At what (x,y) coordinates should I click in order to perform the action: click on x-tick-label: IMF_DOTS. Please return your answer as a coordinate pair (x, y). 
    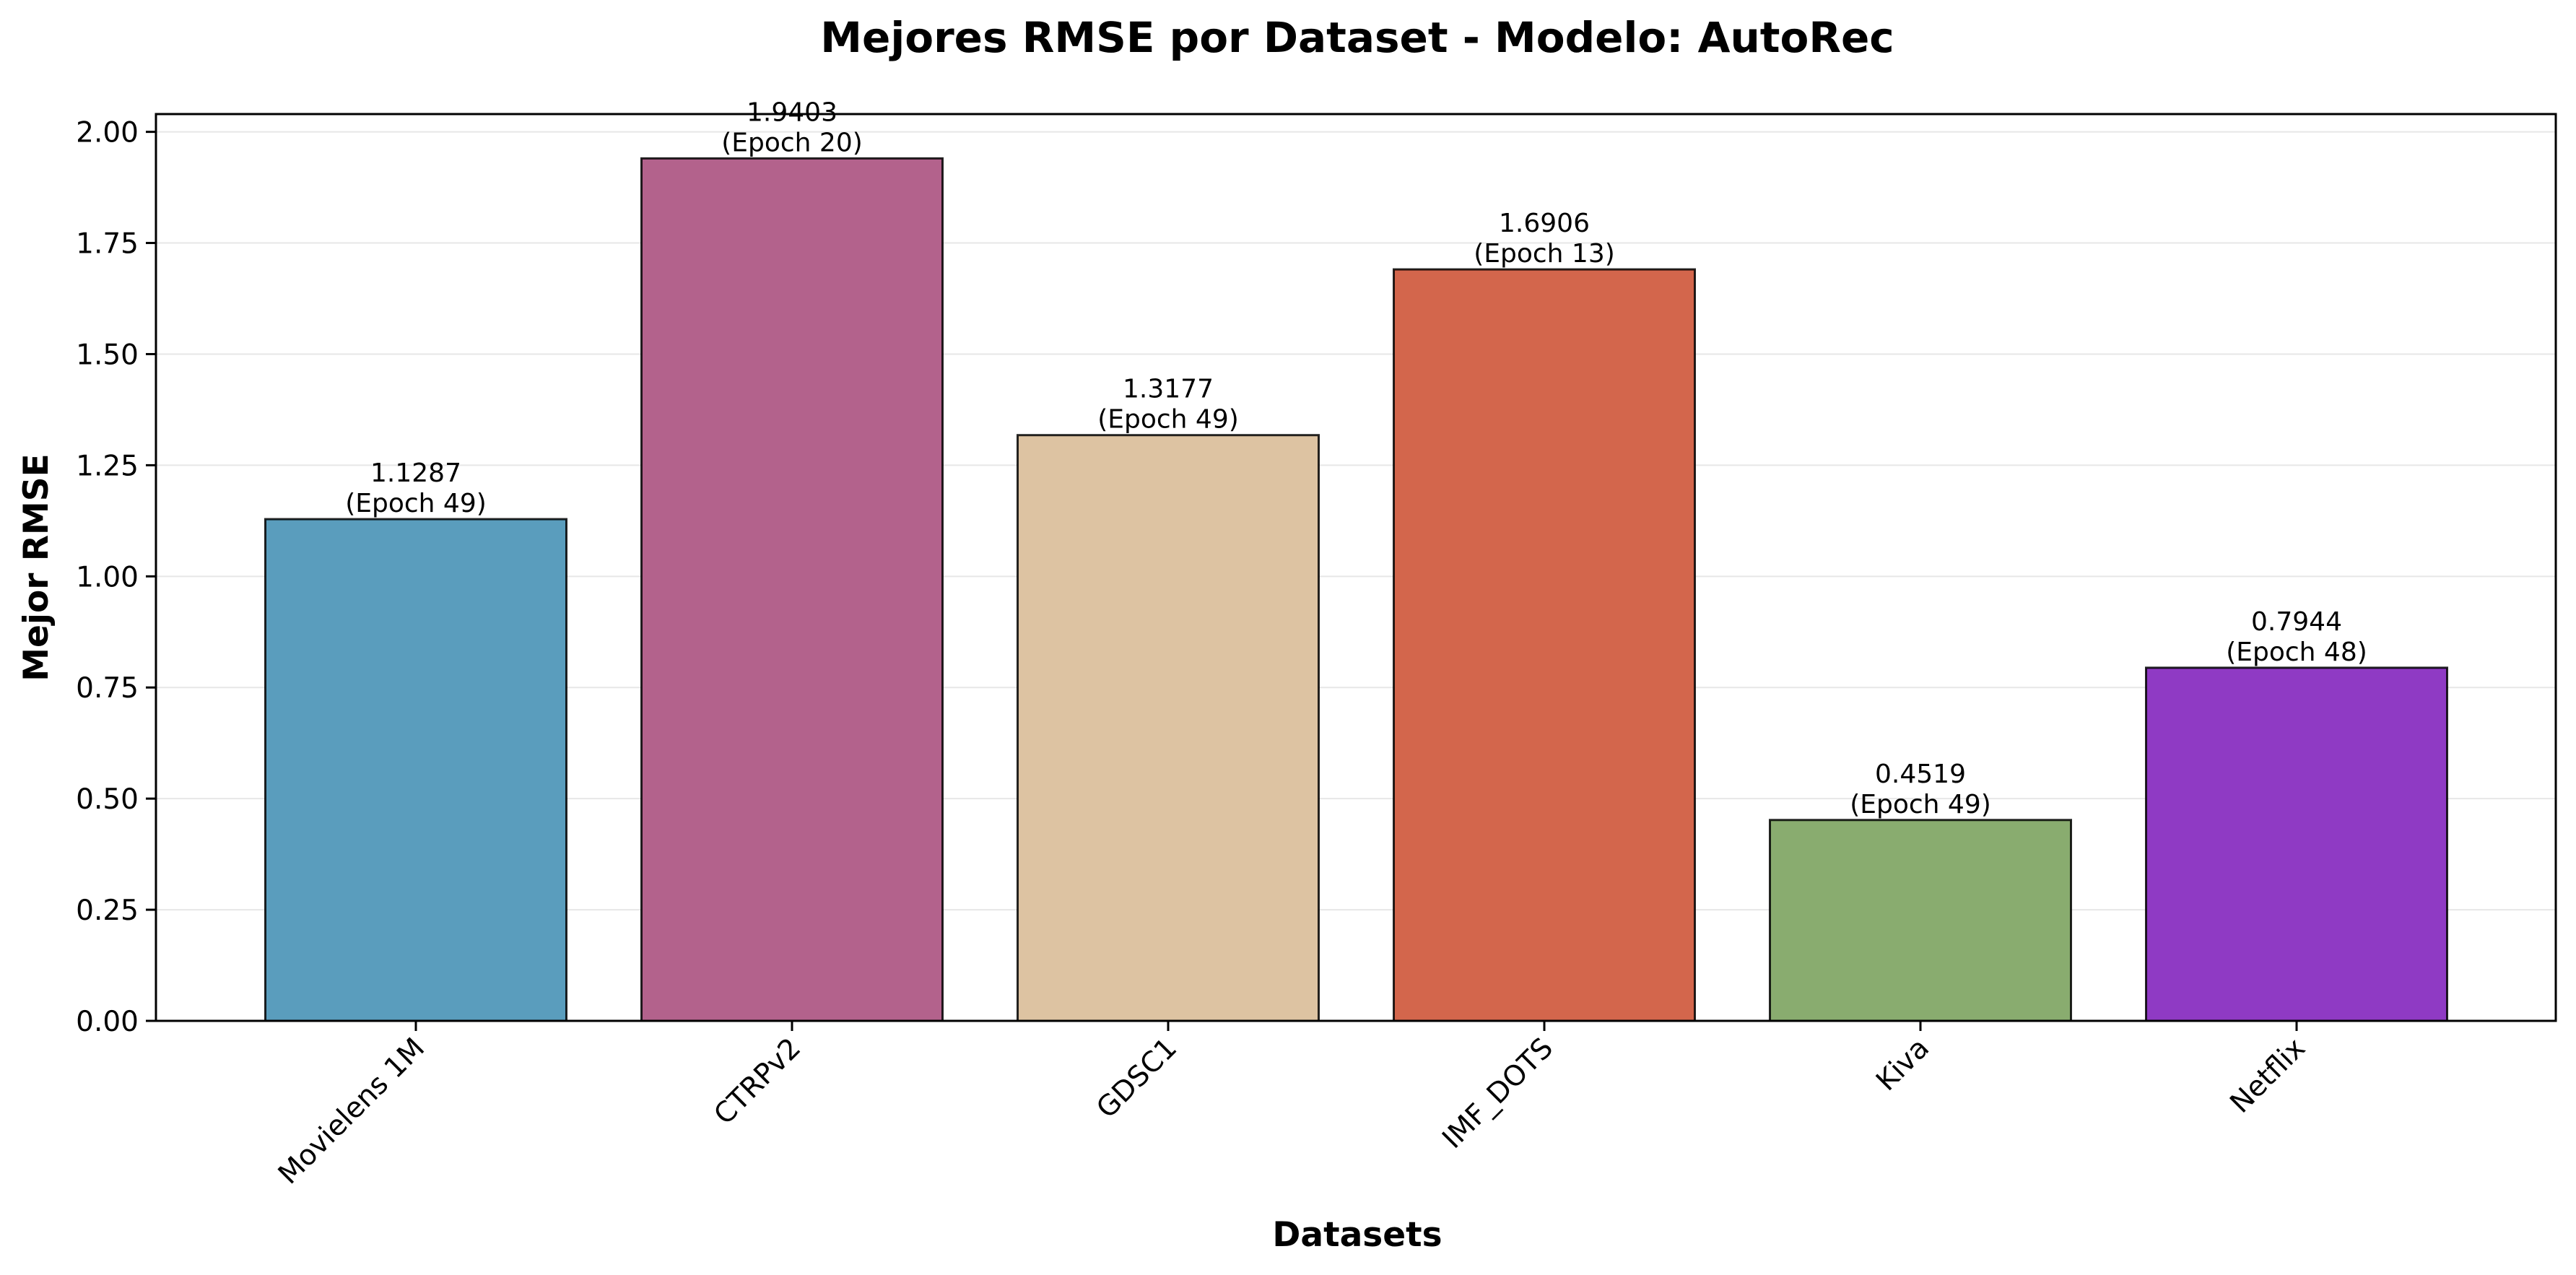
    Looking at the image, I should click on (1498, 1093).